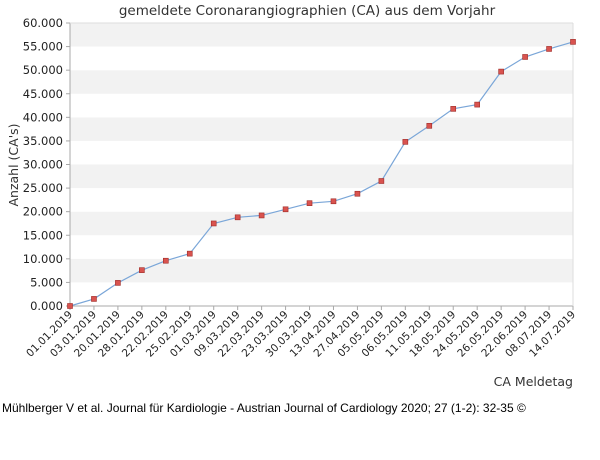 The image size is (600, 460). I want to click on y-tick-label: 5.000, so click(46, 282).